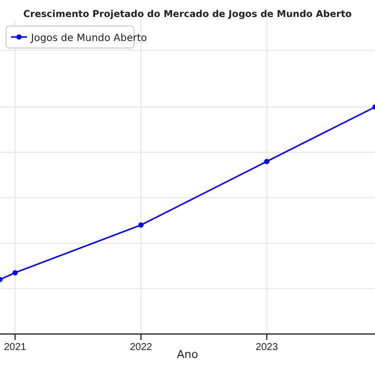  What do you see at coordinates (141, 348) in the screenshot?
I see `x-tick-label: 2022` at bounding box center [141, 348].